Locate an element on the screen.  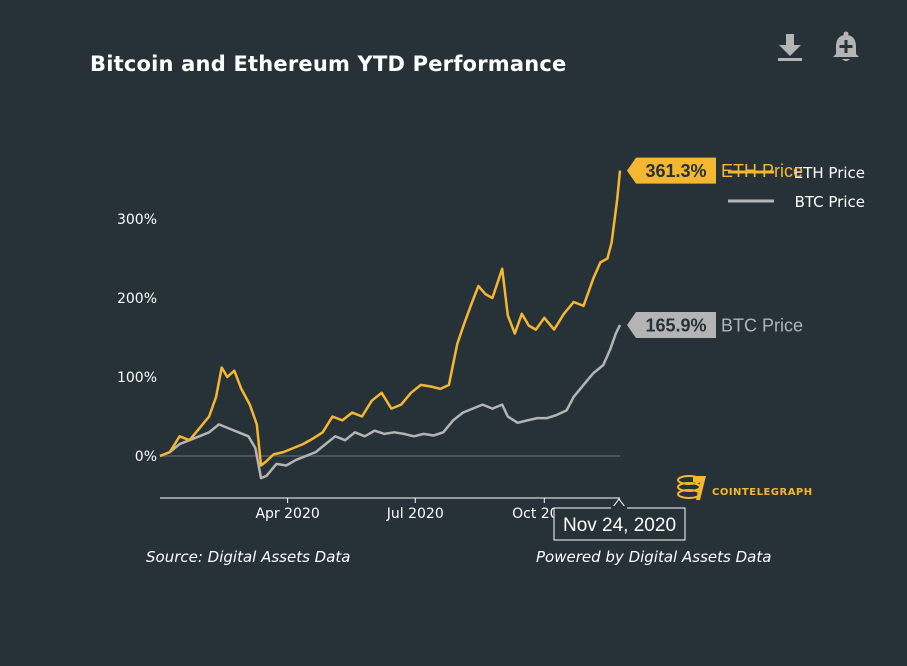
logo-text: COINTELEGRAPH is located at coordinates (762, 492).